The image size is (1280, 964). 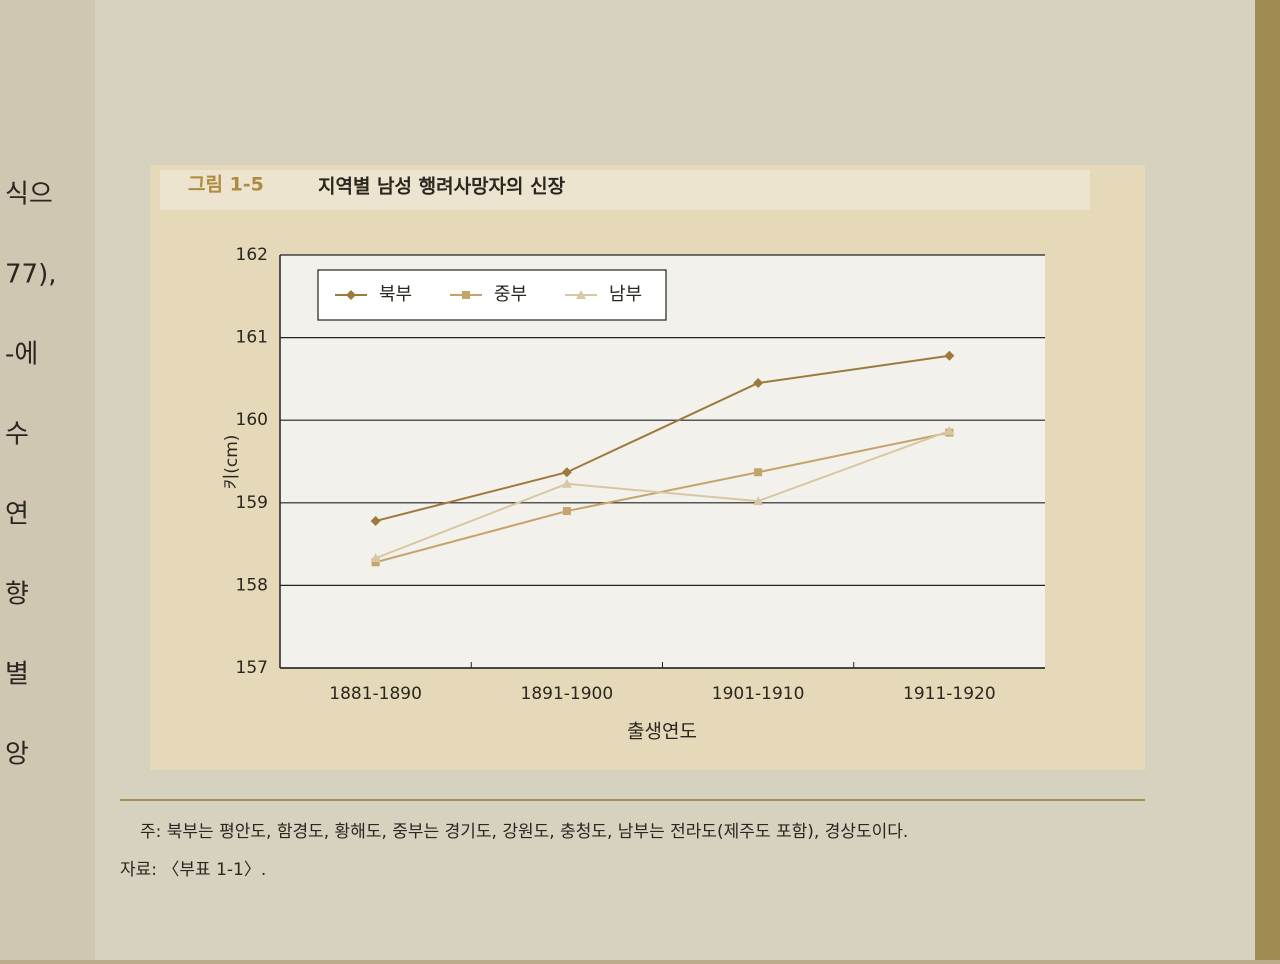 What do you see at coordinates (21, 355) in the screenshot?
I see `margin-fragment: -에` at bounding box center [21, 355].